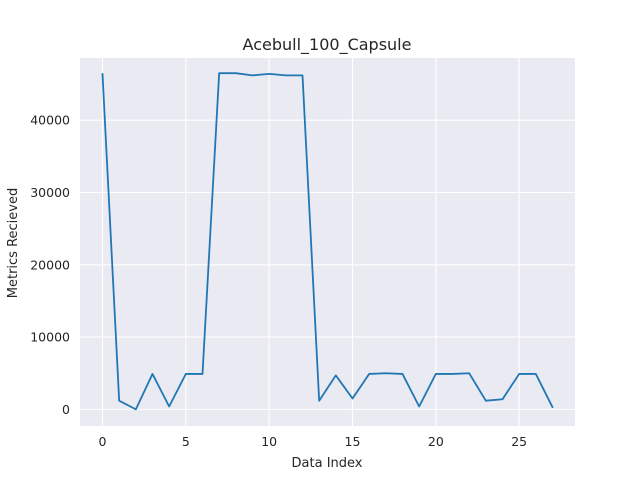 The width and height of the screenshot is (640, 480). What do you see at coordinates (327, 45) in the screenshot?
I see `chart-title: Acebull_100_Capsule` at bounding box center [327, 45].